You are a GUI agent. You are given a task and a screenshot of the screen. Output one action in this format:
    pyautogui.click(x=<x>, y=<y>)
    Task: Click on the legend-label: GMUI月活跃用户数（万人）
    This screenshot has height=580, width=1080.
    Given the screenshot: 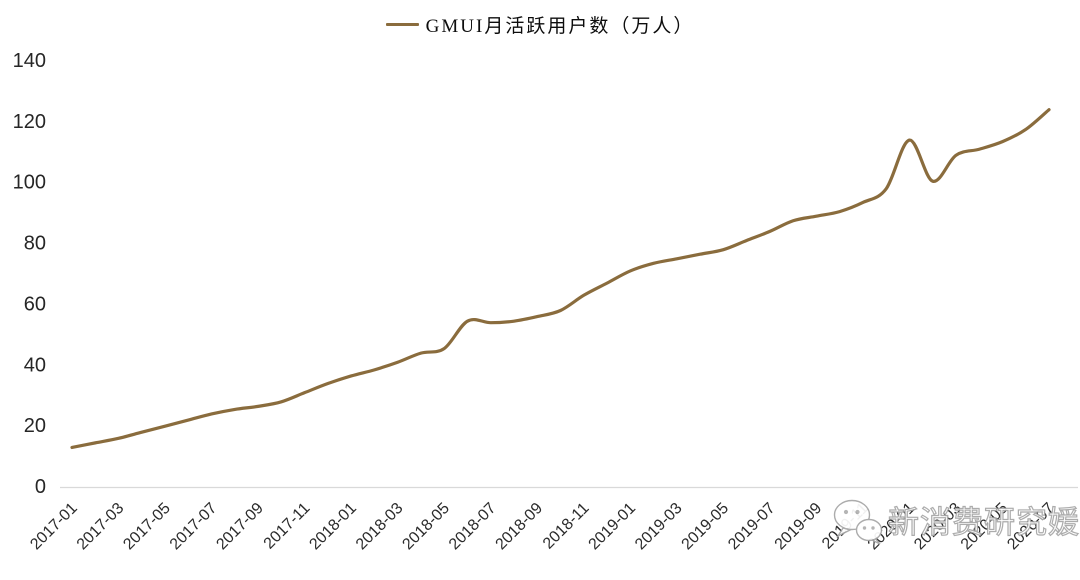 What is the action you would take?
    pyautogui.click(x=560, y=26)
    